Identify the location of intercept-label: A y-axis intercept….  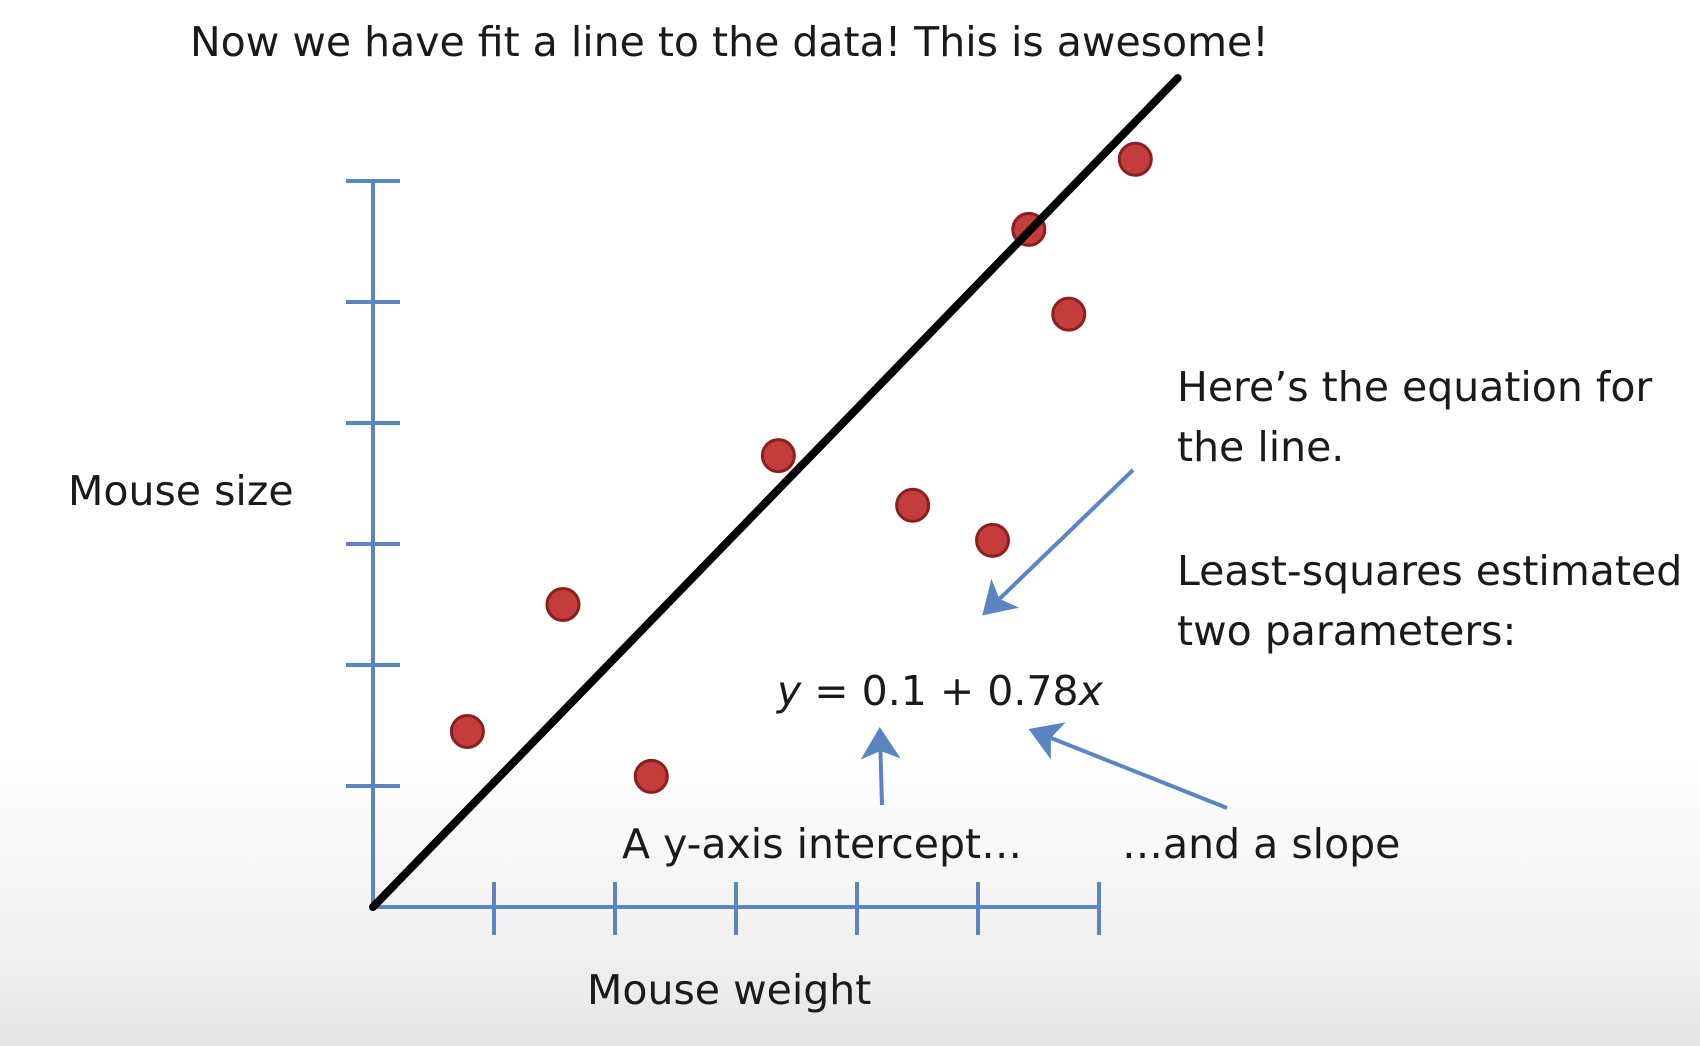
(822, 844).